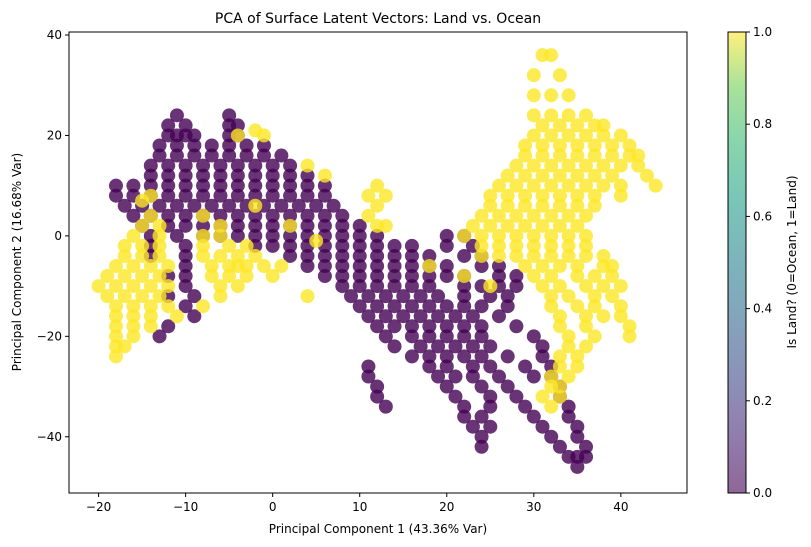 The height and width of the screenshot is (547, 811). I want to click on colorbar-tick-label: 0.2, so click(762, 401).